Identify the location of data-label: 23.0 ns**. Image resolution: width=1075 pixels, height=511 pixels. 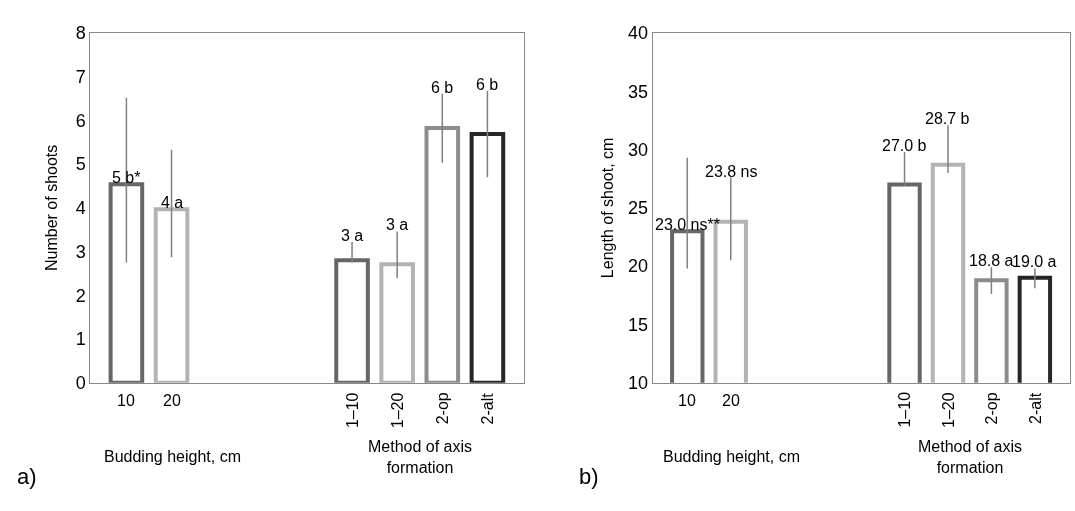
(687, 224).